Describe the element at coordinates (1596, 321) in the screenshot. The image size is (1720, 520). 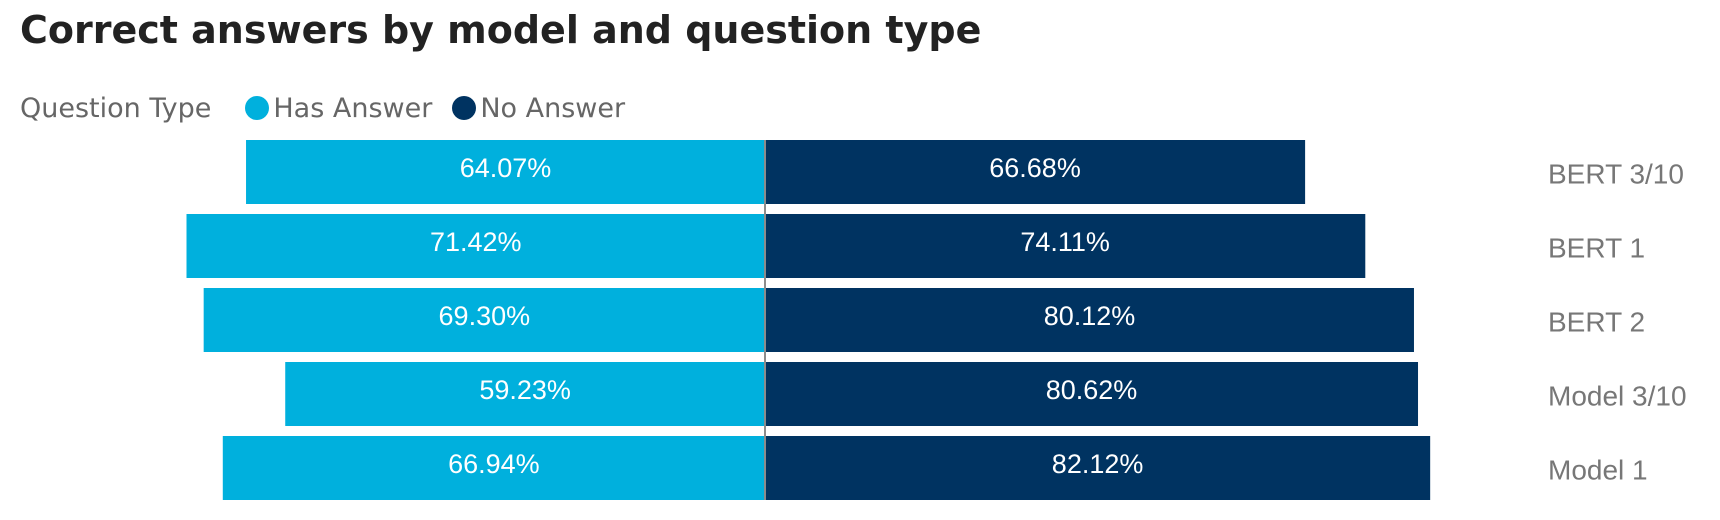
I see `category-label: BERT 2` at that location.